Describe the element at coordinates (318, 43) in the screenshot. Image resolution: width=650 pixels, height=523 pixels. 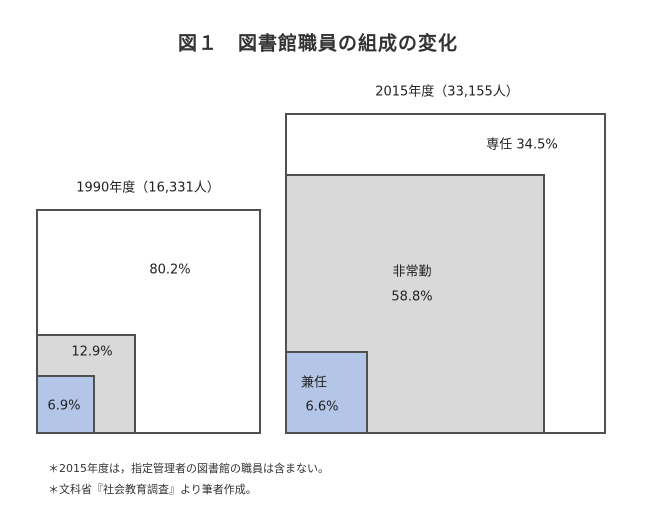
I see `chart-title: 図１ 図書館職員の組成の変化` at that location.